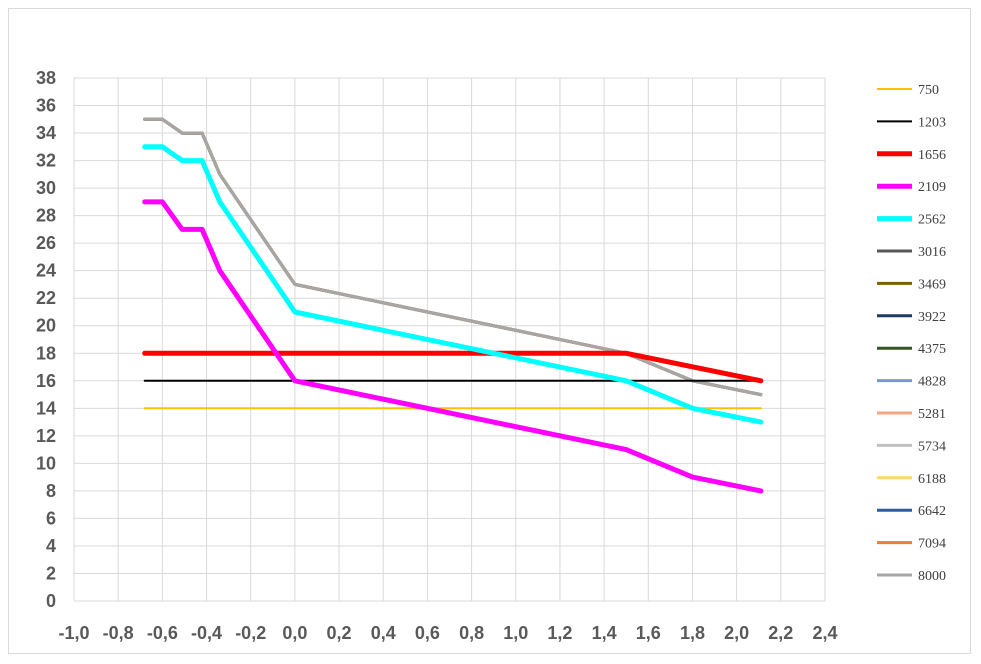  Describe the element at coordinates (932, 479) in the screenshot. I see `legend-label: 6188` at that location.